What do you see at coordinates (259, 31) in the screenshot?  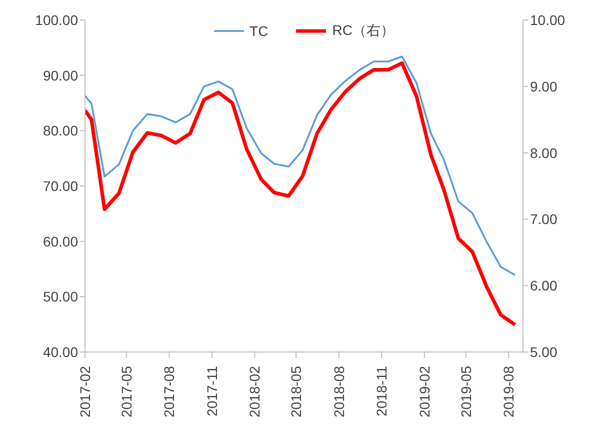 I see `legend-label: TC` at bounding box center [259, 31].